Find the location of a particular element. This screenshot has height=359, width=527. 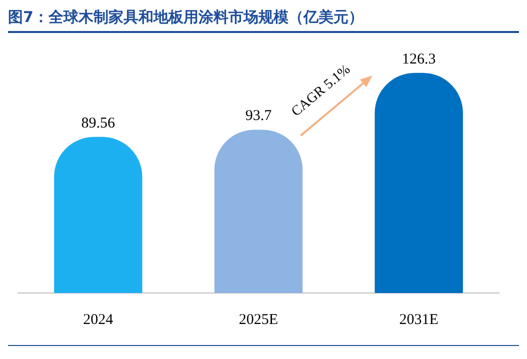

x-tick-label: 2024 is located at coordinates (98, 320).